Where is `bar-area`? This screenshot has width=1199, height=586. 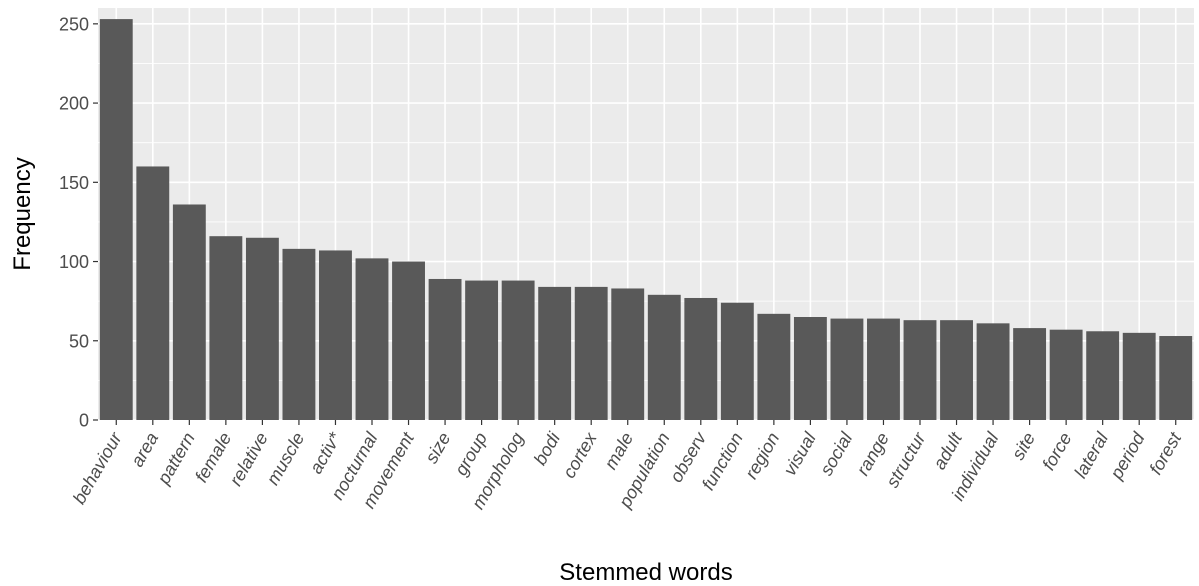 bar-area is located at coordinates (153, 293).